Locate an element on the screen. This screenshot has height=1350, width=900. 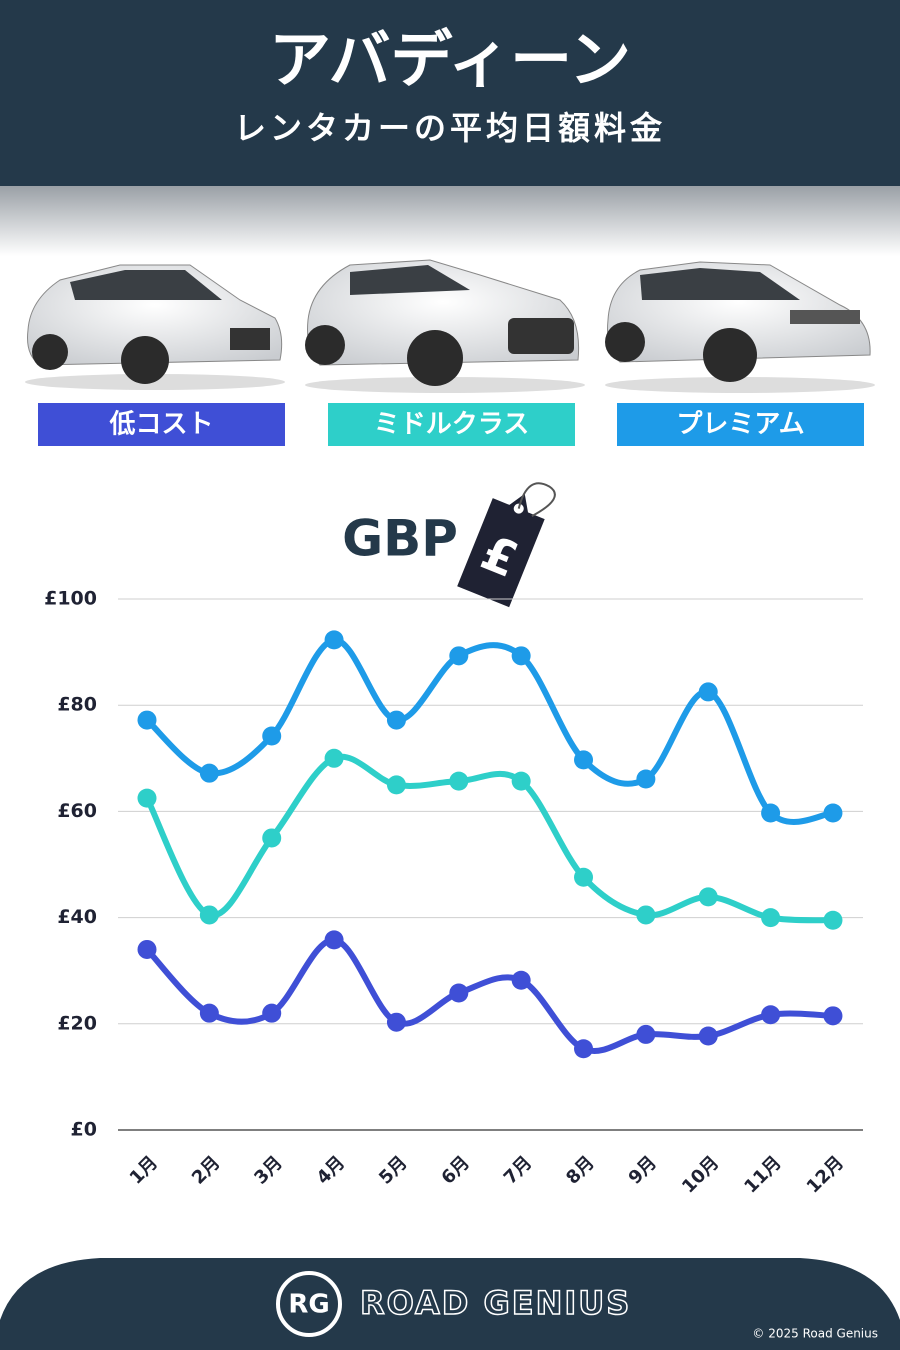
y-tick-label: £0 is located at coordinates (84, 1130).